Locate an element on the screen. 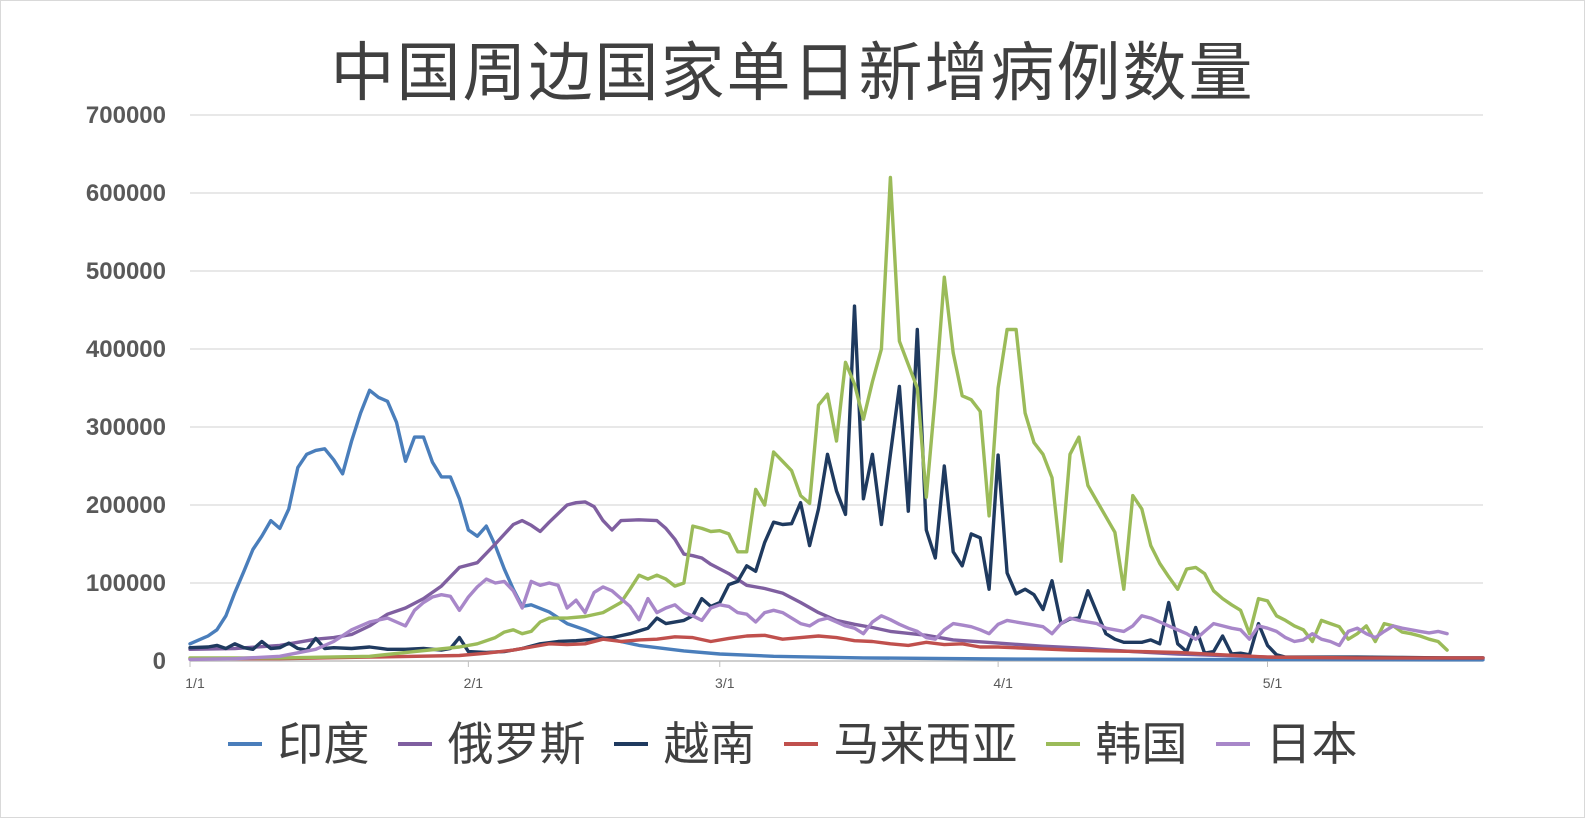  legend: 印度 俄罗斯 越南 马来西亚 韩国 日本 is located at coordinates (792, 741).